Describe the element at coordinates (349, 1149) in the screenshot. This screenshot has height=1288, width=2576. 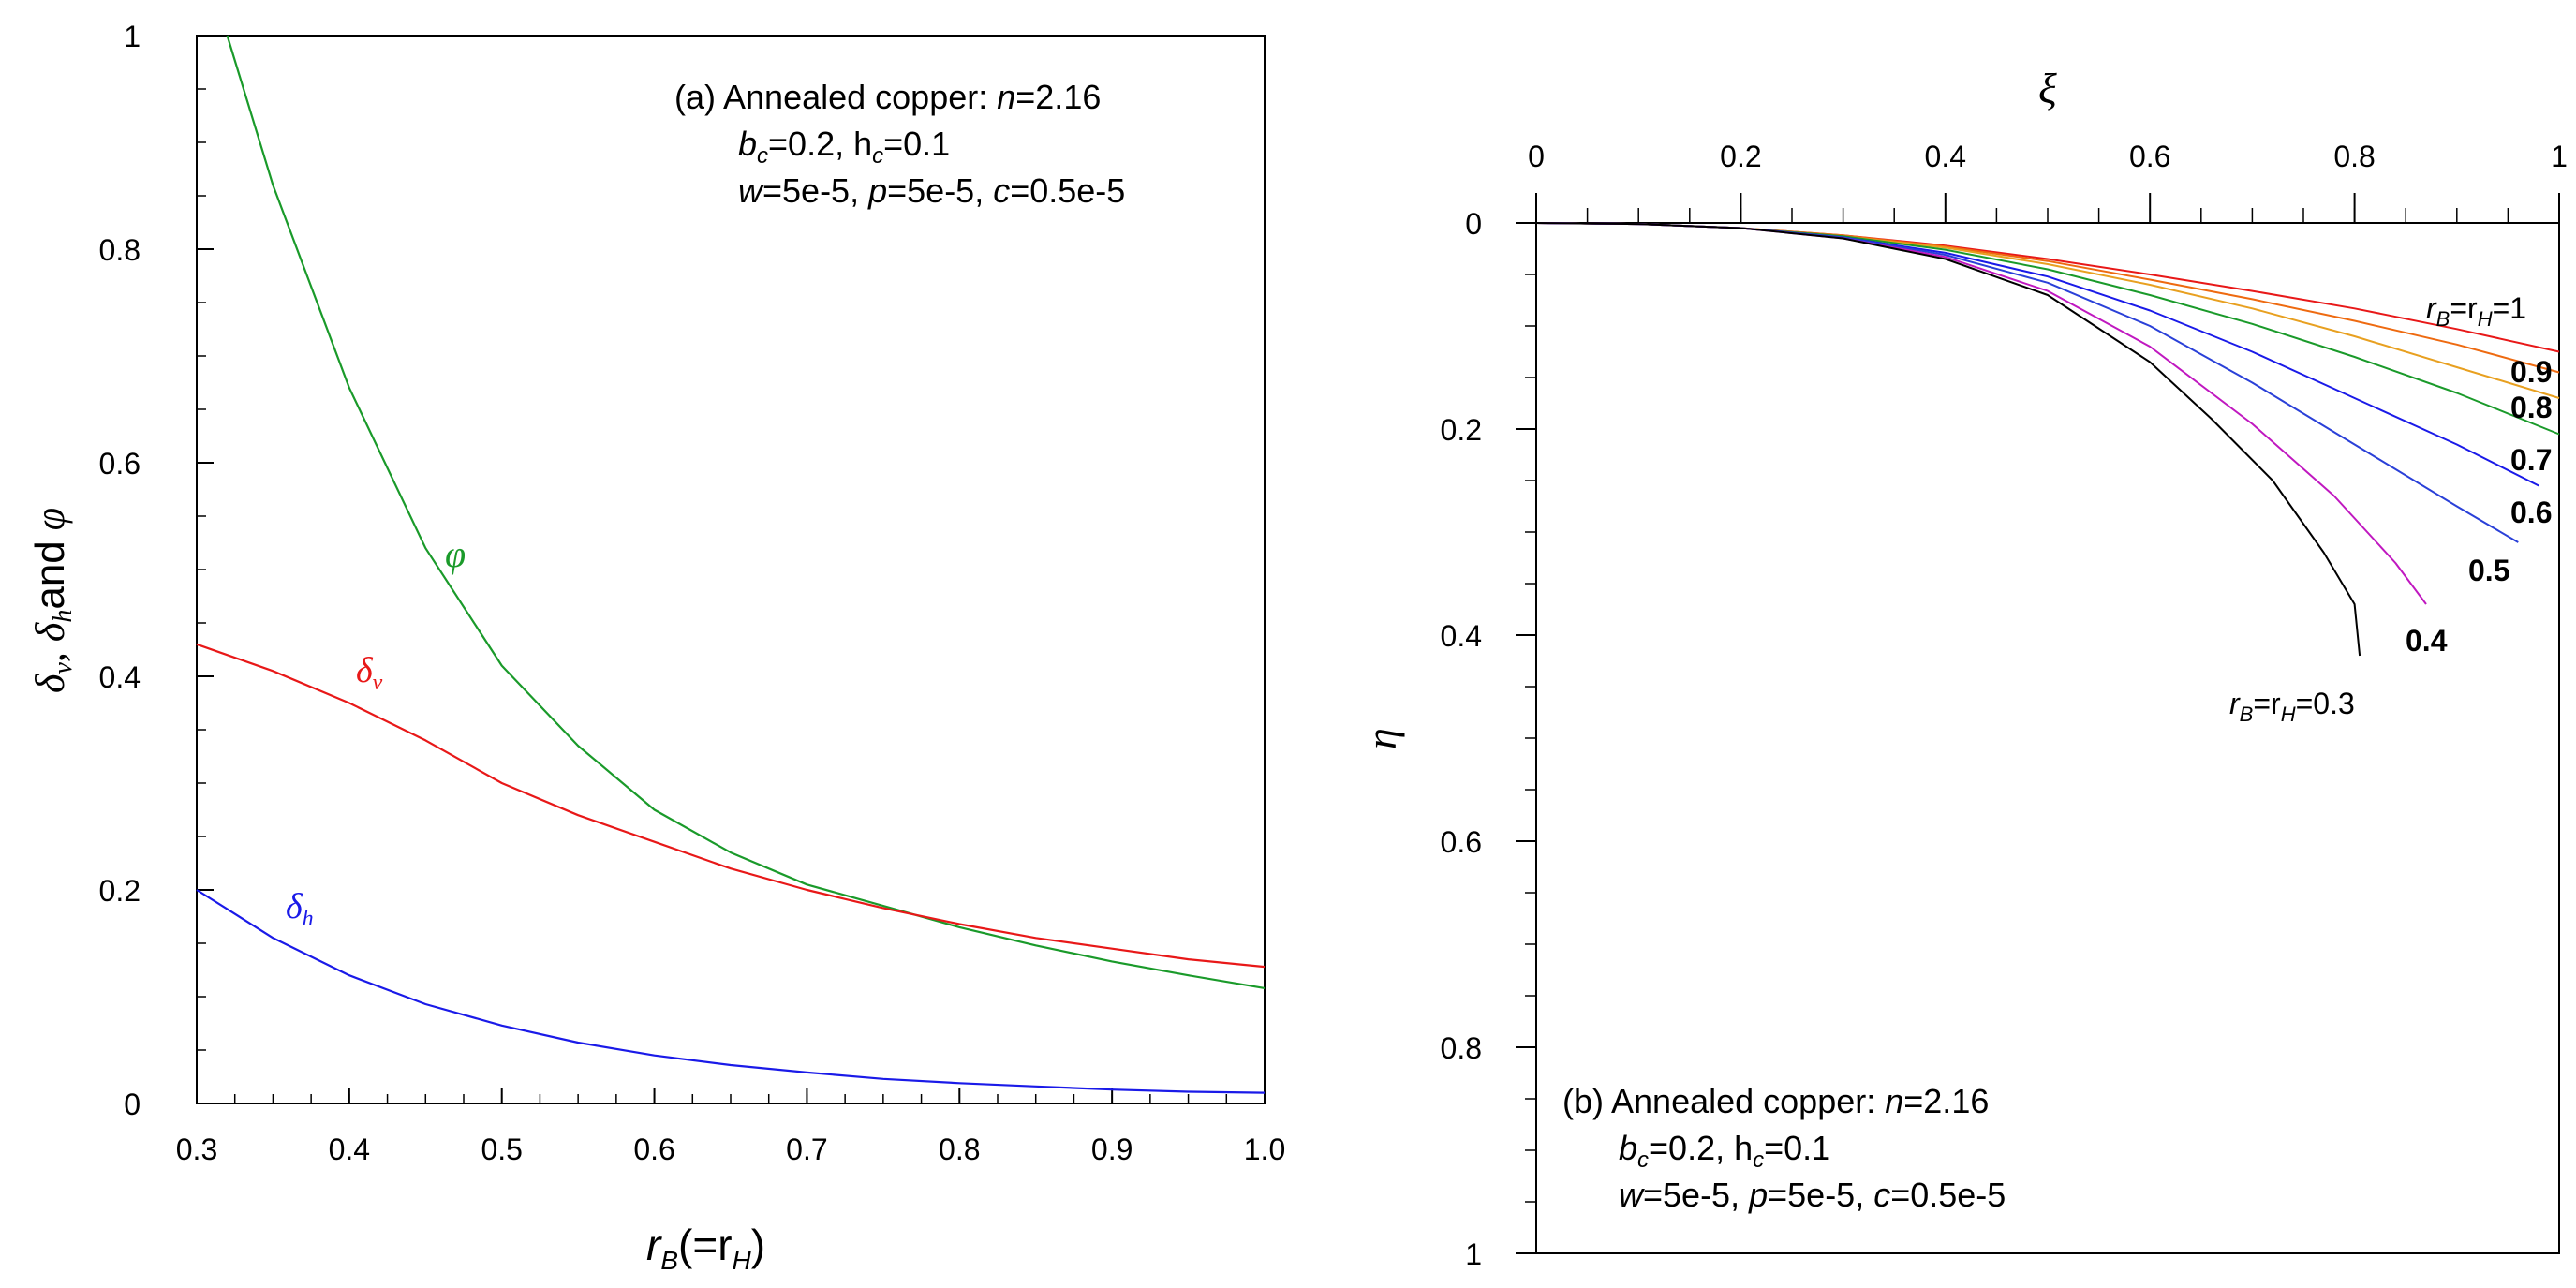
I see `panel-a-x-tick-label: 0.4` at that location.